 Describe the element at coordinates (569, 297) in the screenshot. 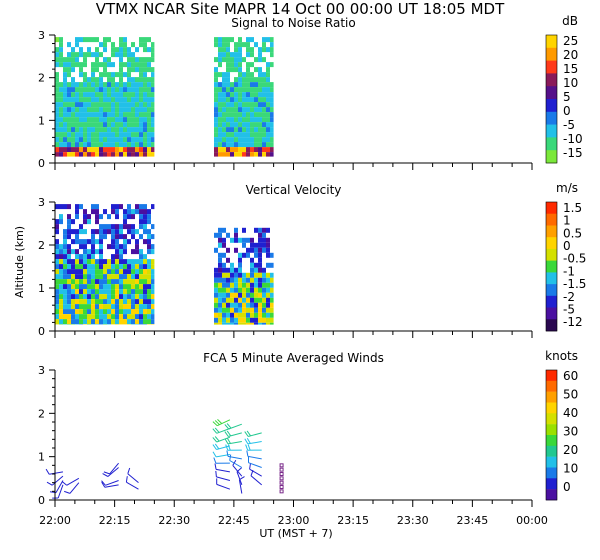

I see `colorbar-label: -2` at that location.